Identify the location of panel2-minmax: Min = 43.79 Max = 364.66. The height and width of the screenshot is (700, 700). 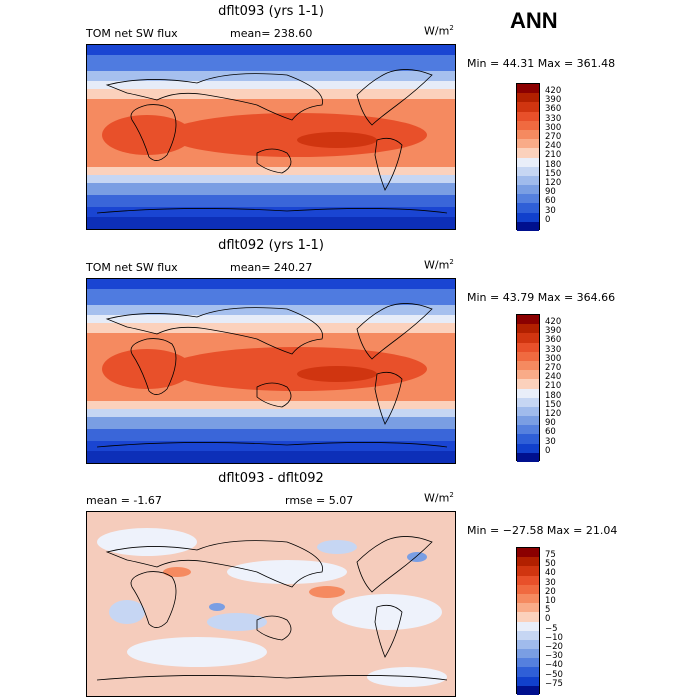
(541, 297).